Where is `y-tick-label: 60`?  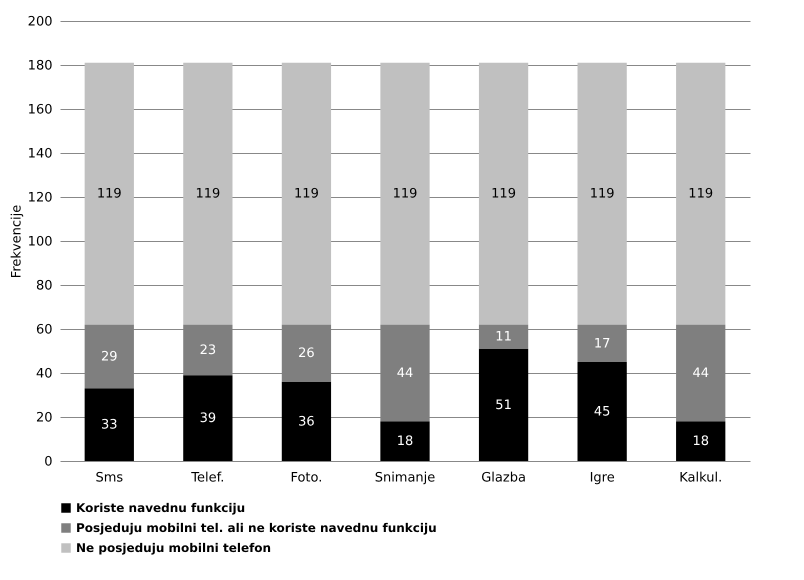
y-tick-label: 60 is located at coordinates (44, 330).